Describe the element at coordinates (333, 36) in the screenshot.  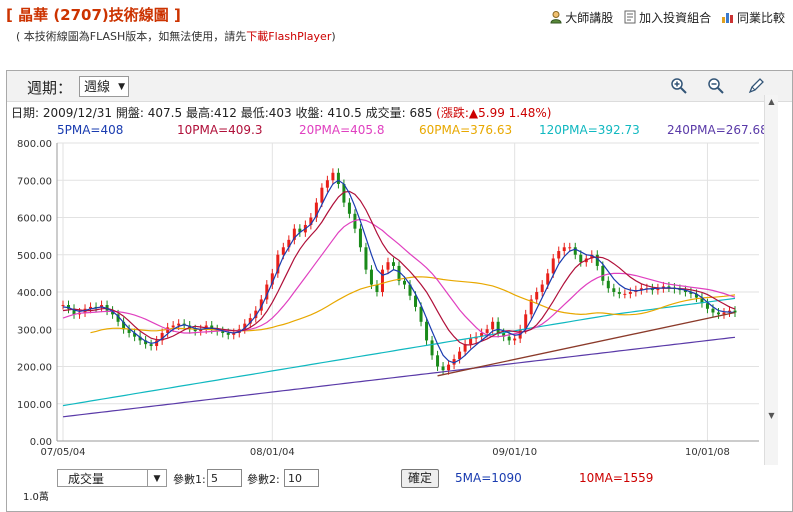
I see `subtitle-suffix: )` at that location.